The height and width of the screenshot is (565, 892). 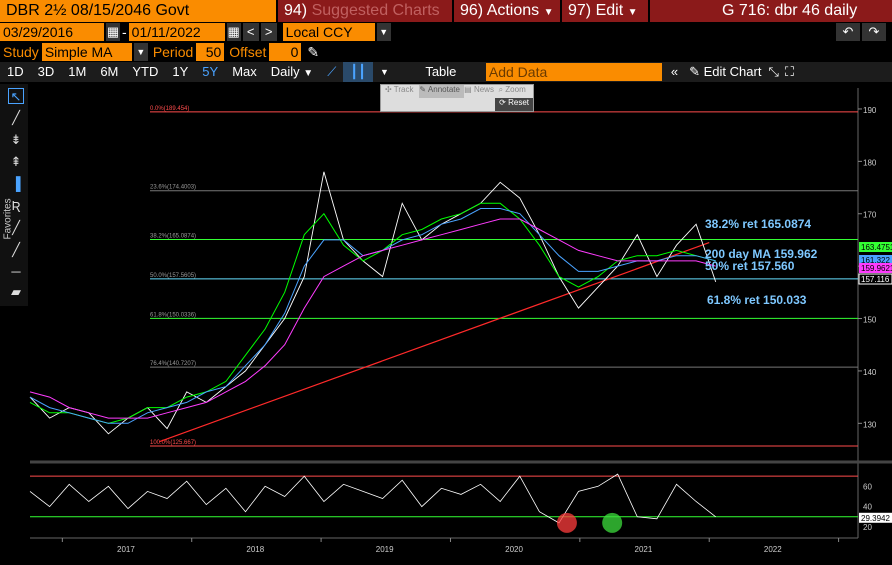 What do you see at coordinates (16, 271) in the screenshot?
I see `hline-icon: ─` at bounding box center [16, 271].